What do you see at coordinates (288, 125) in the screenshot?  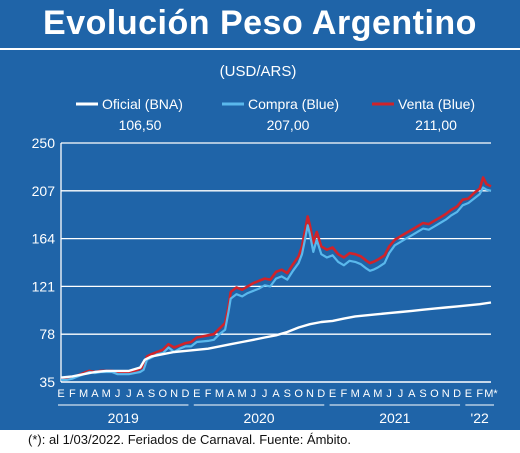 I see `legend-value-compra: 207,00` at bounding box center [288, 125].